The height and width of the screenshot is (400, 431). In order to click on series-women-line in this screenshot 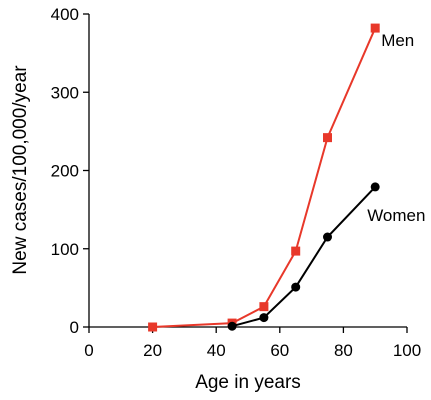, I will do `click(303, 257)`.